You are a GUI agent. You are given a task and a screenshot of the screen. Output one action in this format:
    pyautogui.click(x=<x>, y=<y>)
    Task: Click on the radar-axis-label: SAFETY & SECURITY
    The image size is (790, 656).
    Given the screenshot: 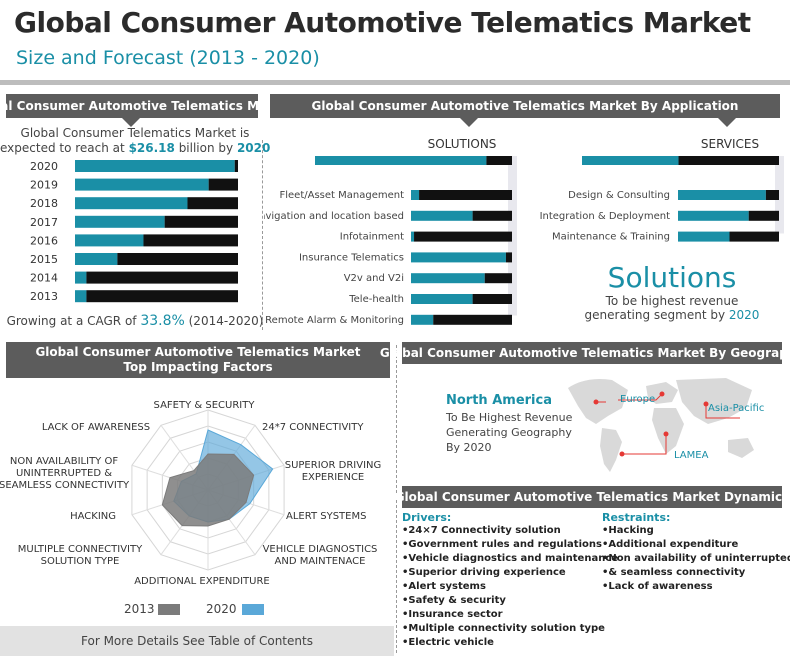 What is the action you would take?
    pyautogui.click(x=205, y=405)
    